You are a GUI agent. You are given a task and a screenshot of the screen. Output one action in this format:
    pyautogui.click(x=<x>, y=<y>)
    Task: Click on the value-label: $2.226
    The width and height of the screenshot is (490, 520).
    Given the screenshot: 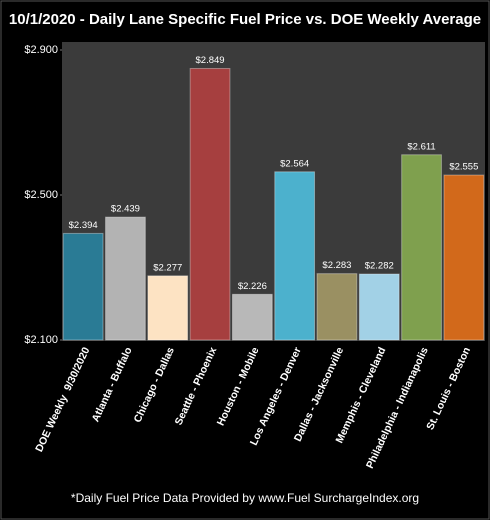 What is the action you would take?
    pyautogui.click(x=252, y=286)
    